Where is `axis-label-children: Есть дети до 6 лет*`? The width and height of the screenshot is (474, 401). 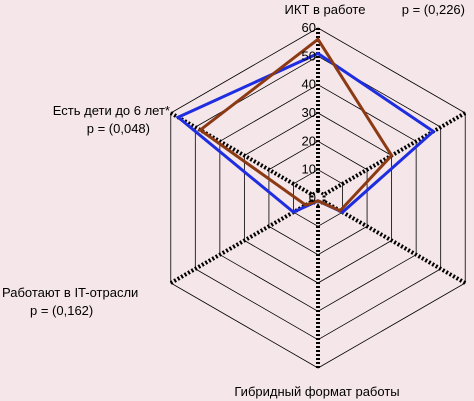
axis-label-children: Есть дети до 6 лет* is located at coordinates (111, 110).